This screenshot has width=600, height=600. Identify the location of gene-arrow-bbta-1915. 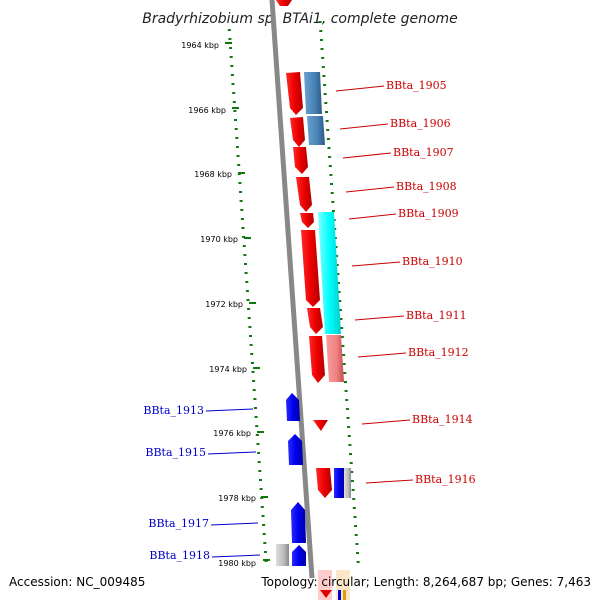
(295, 449).